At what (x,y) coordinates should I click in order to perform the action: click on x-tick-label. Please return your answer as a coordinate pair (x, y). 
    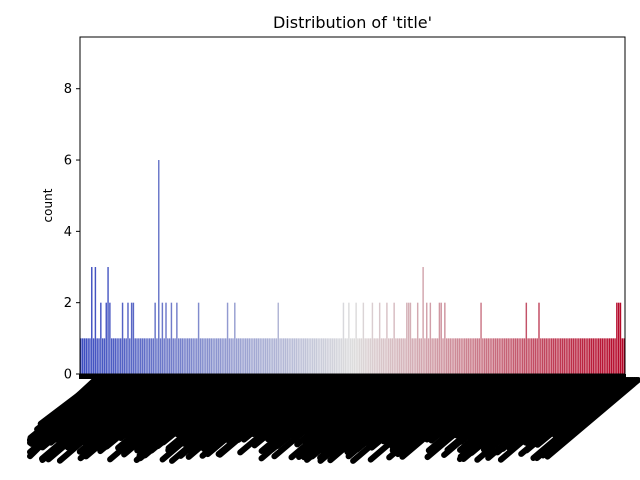
    Looking at the image, I should click on (592, 418).